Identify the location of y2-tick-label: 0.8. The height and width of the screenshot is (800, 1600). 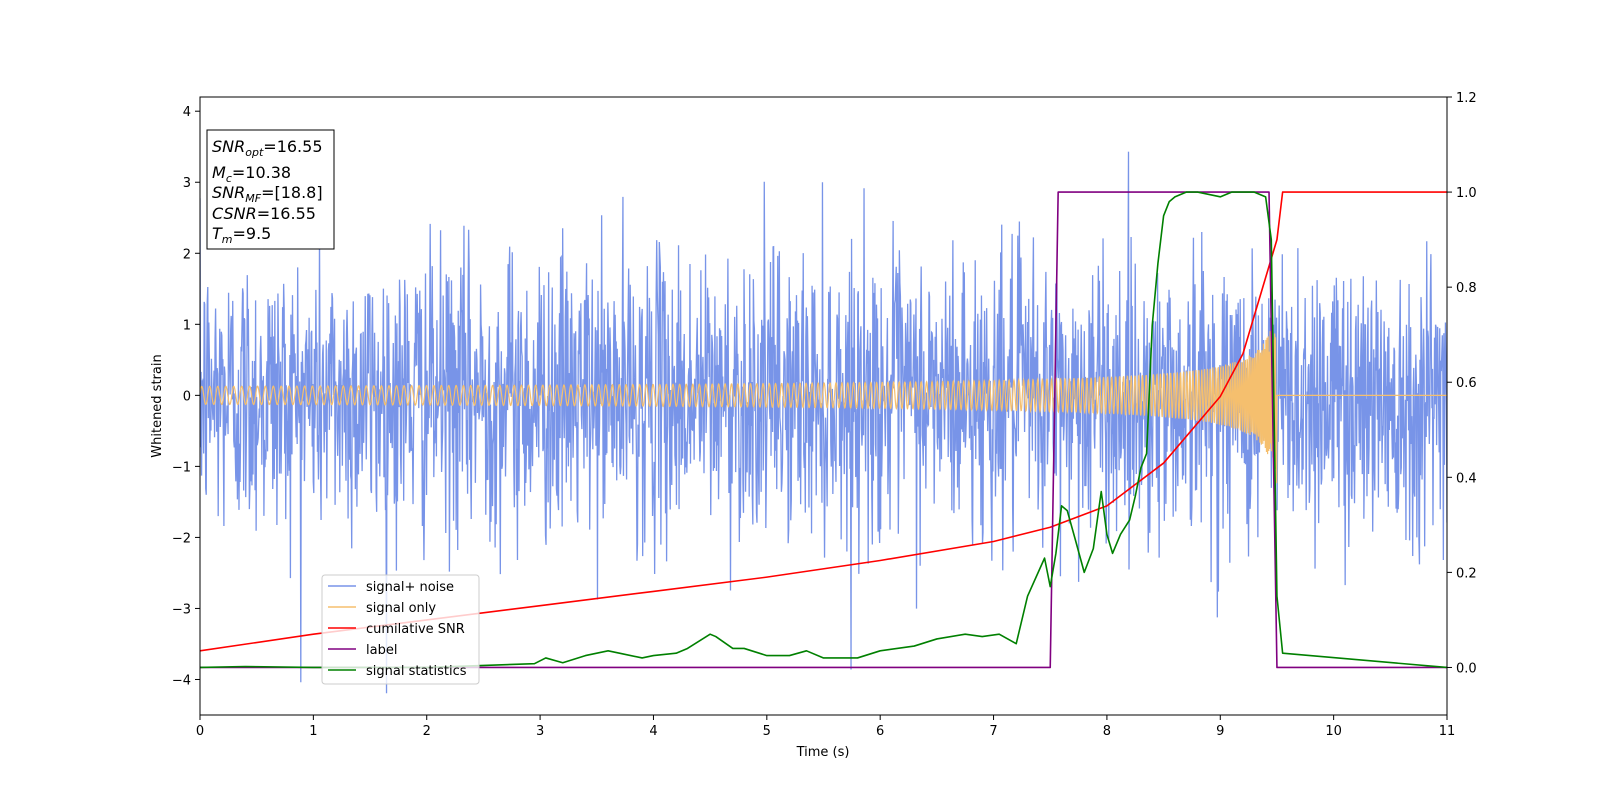
(1466, 288).